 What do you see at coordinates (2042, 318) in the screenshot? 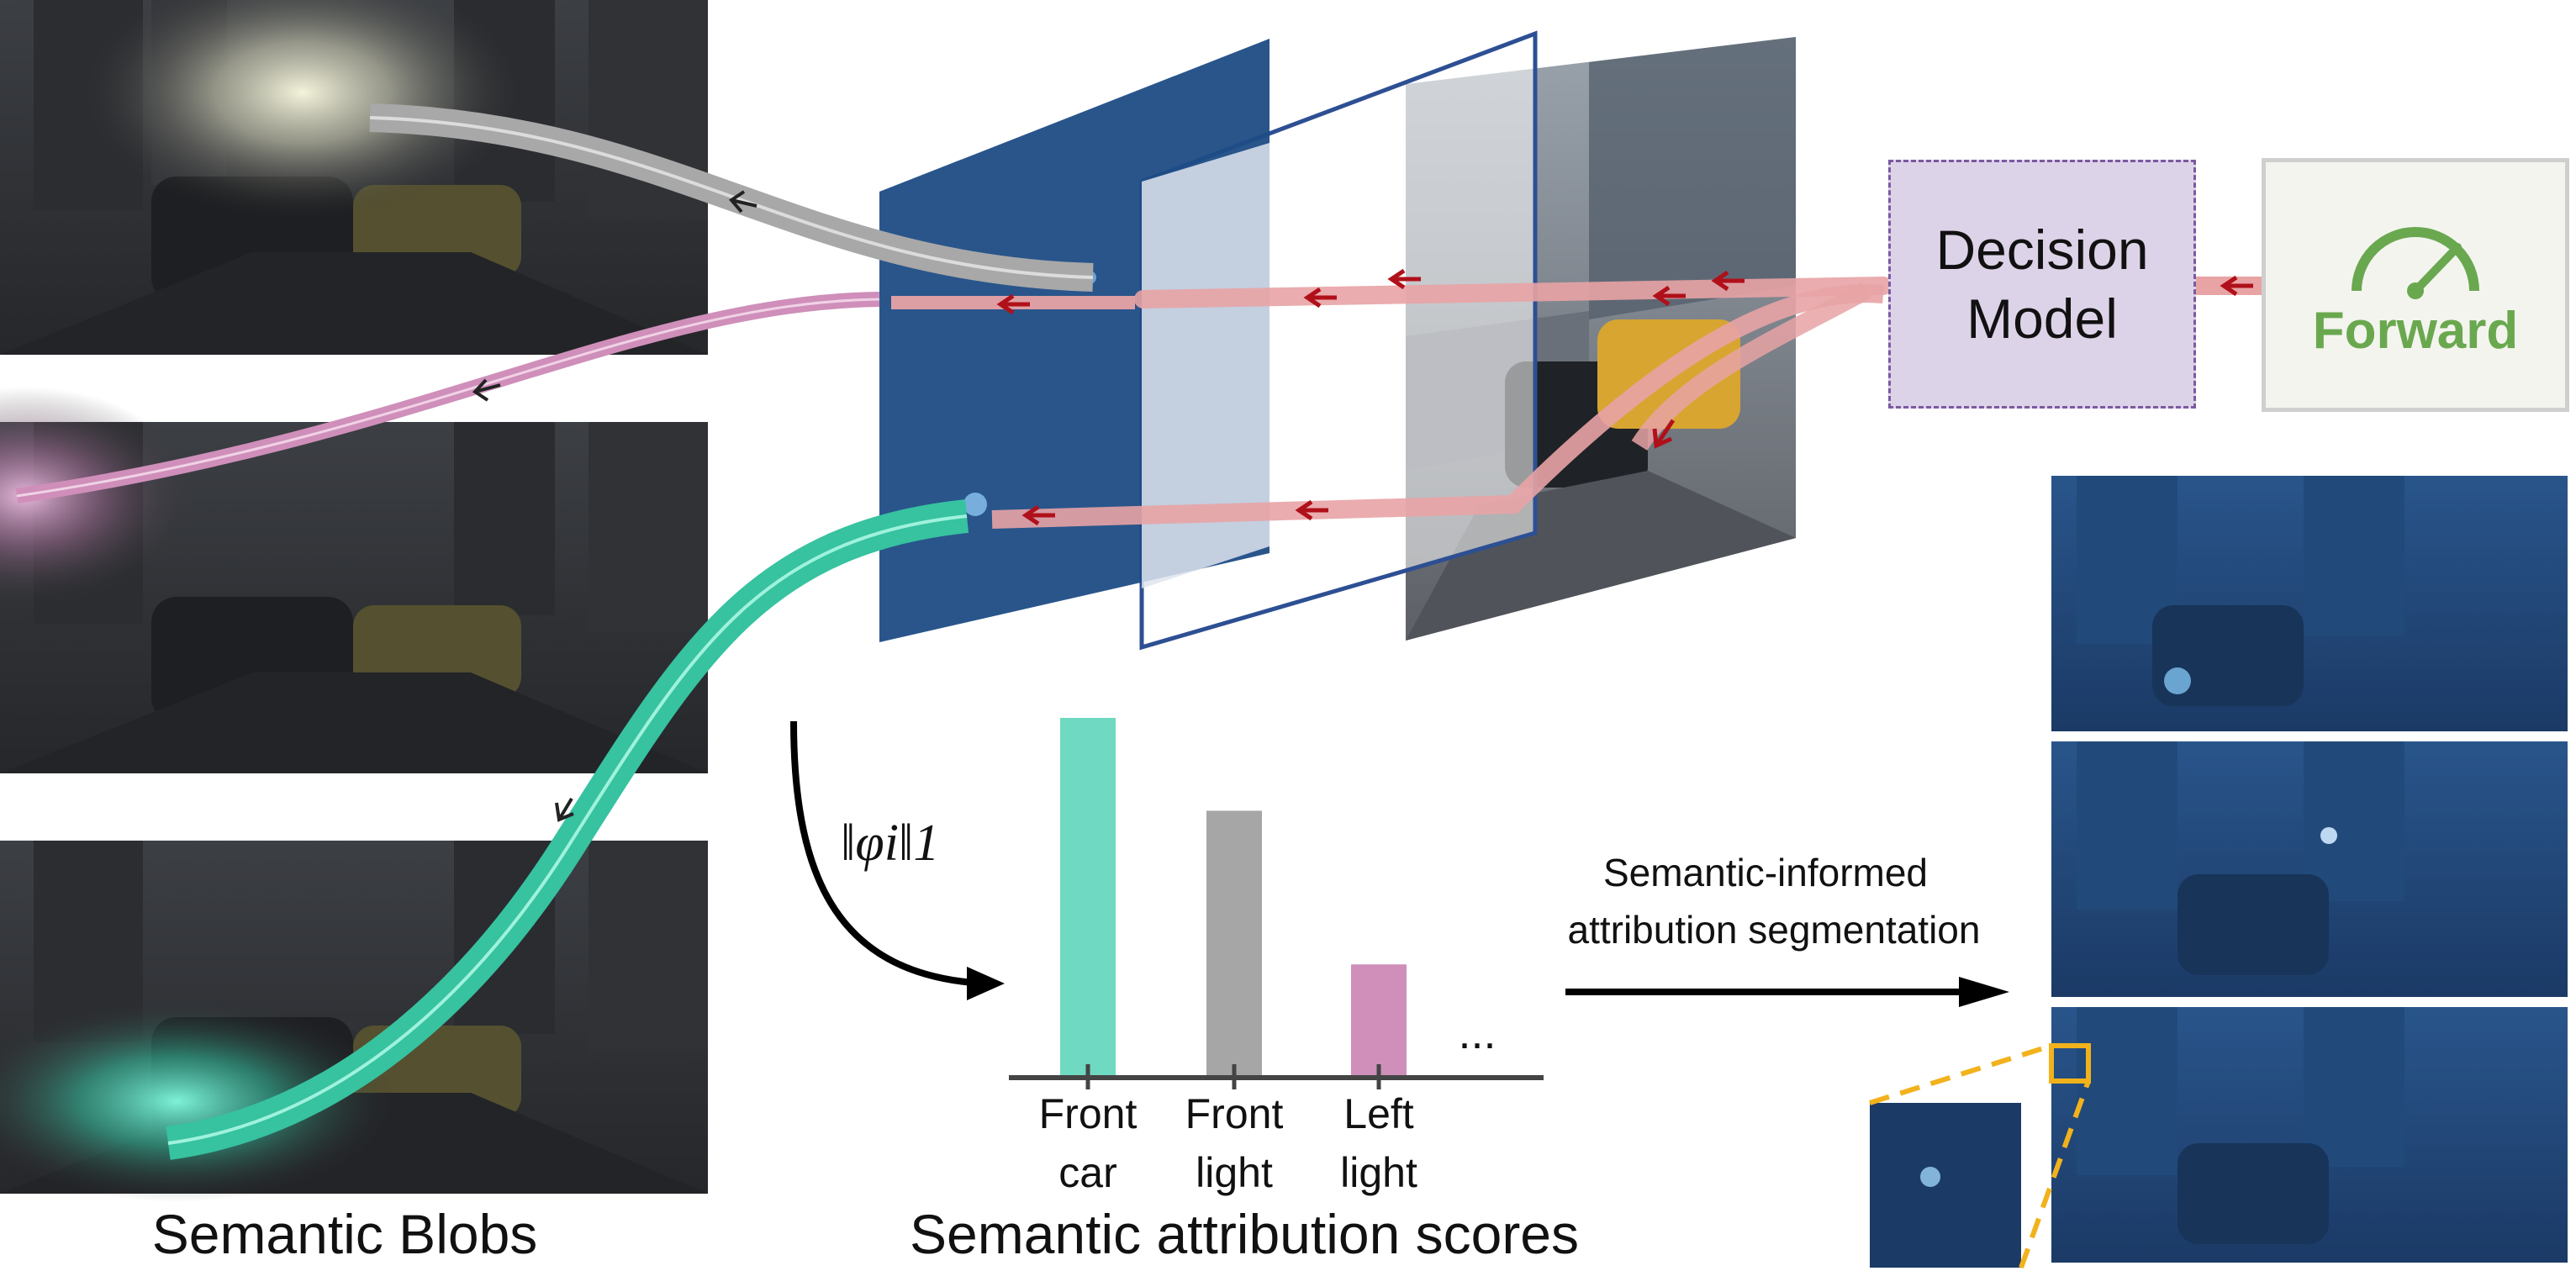
I see `decision-model-line2: Model` at bounding box center [2042, 318].